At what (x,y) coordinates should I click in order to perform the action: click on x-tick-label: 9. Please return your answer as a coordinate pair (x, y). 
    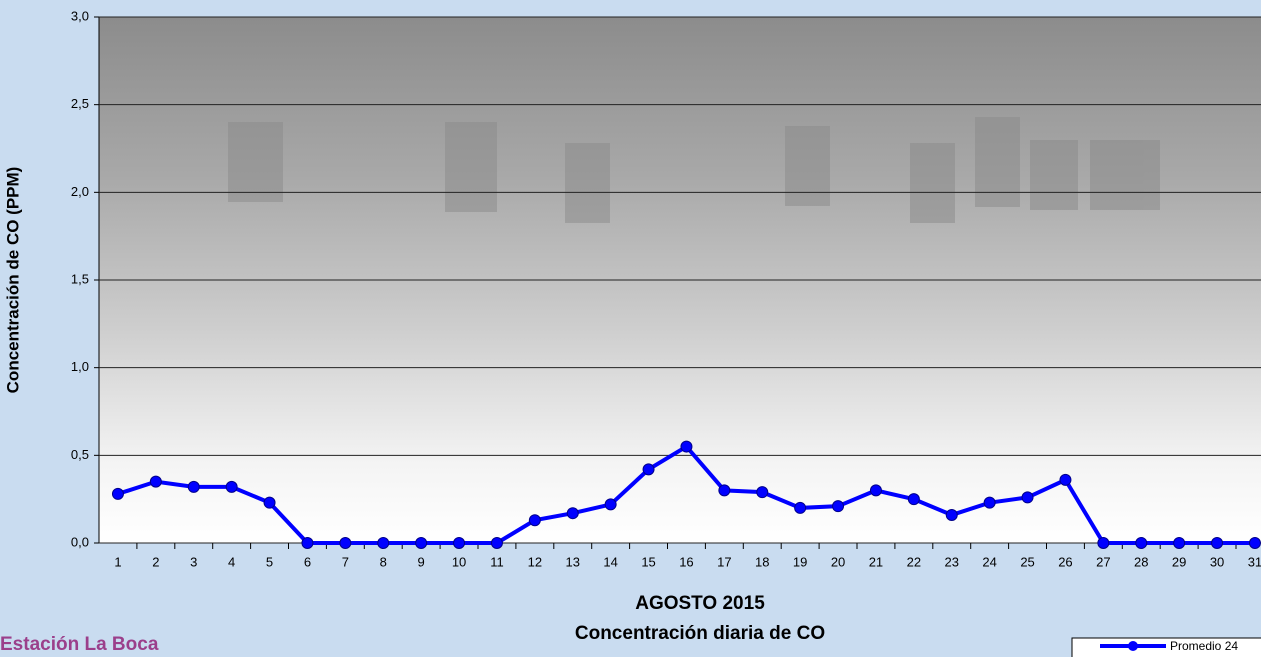
    Looking at the image, I should click on (421, 561).